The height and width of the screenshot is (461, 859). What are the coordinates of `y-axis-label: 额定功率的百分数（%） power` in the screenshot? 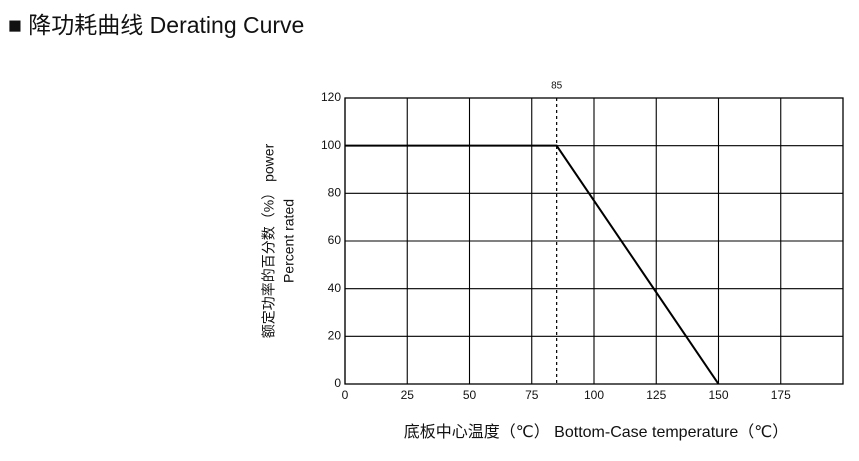 It's located at (269, 240).